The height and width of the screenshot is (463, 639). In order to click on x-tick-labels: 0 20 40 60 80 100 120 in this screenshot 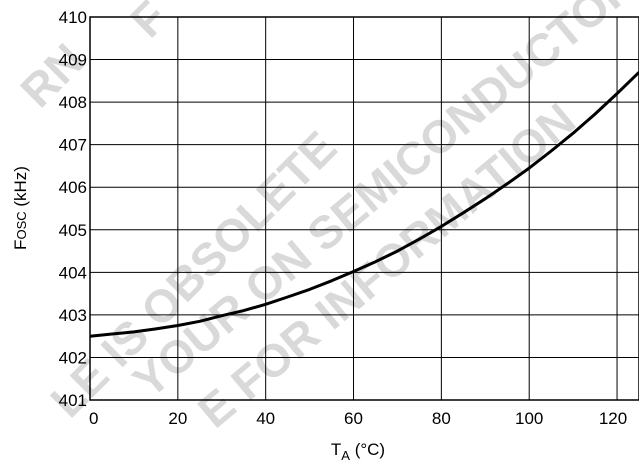, I will do `click(358, 418)`.